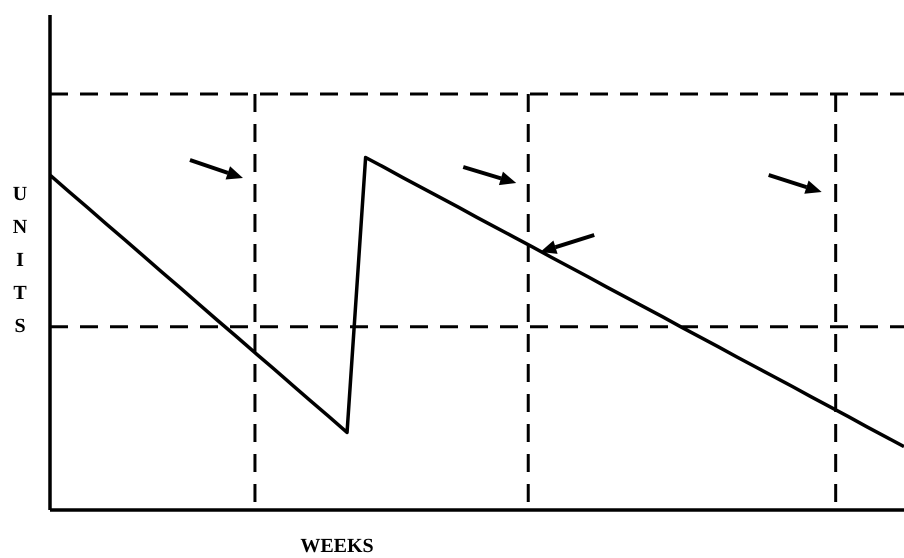 The image size is (904, 558). I want to click on x-axis-title: WEEKS, so click(337, 546).